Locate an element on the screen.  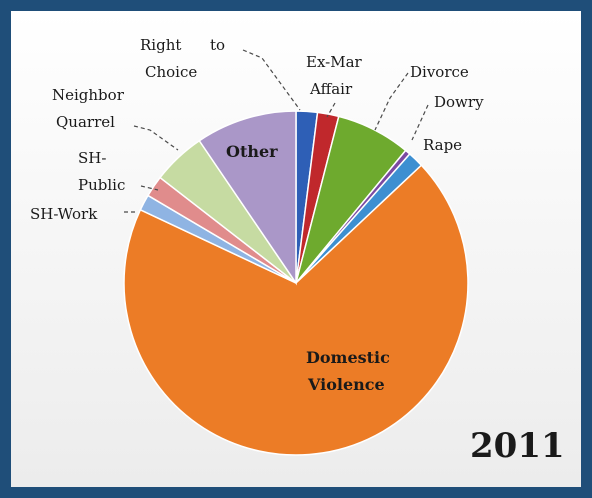
slice-label-divorce: Divorce is located at coordinates (439, 72).